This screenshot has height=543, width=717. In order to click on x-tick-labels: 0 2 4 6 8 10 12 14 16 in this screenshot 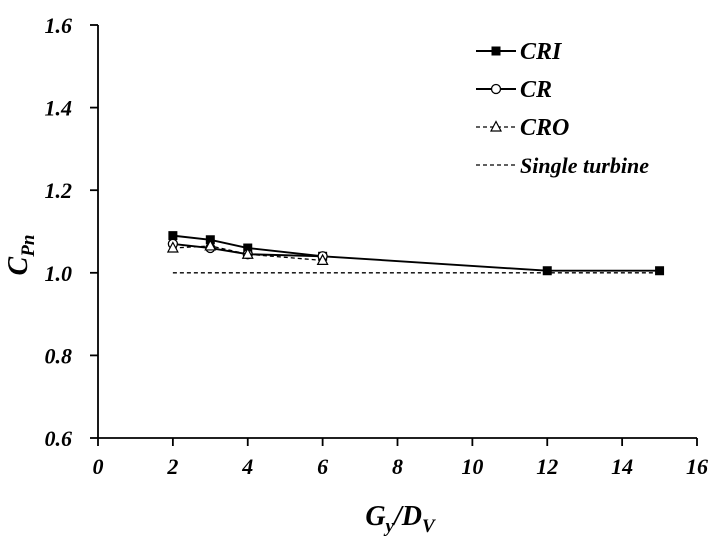, I will do `click(401, 466)`.